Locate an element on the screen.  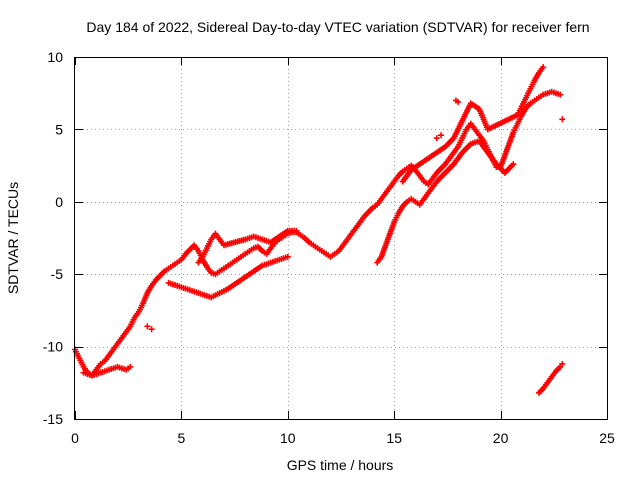
y-tick-label: -15 is located at coordinates (53, 419).